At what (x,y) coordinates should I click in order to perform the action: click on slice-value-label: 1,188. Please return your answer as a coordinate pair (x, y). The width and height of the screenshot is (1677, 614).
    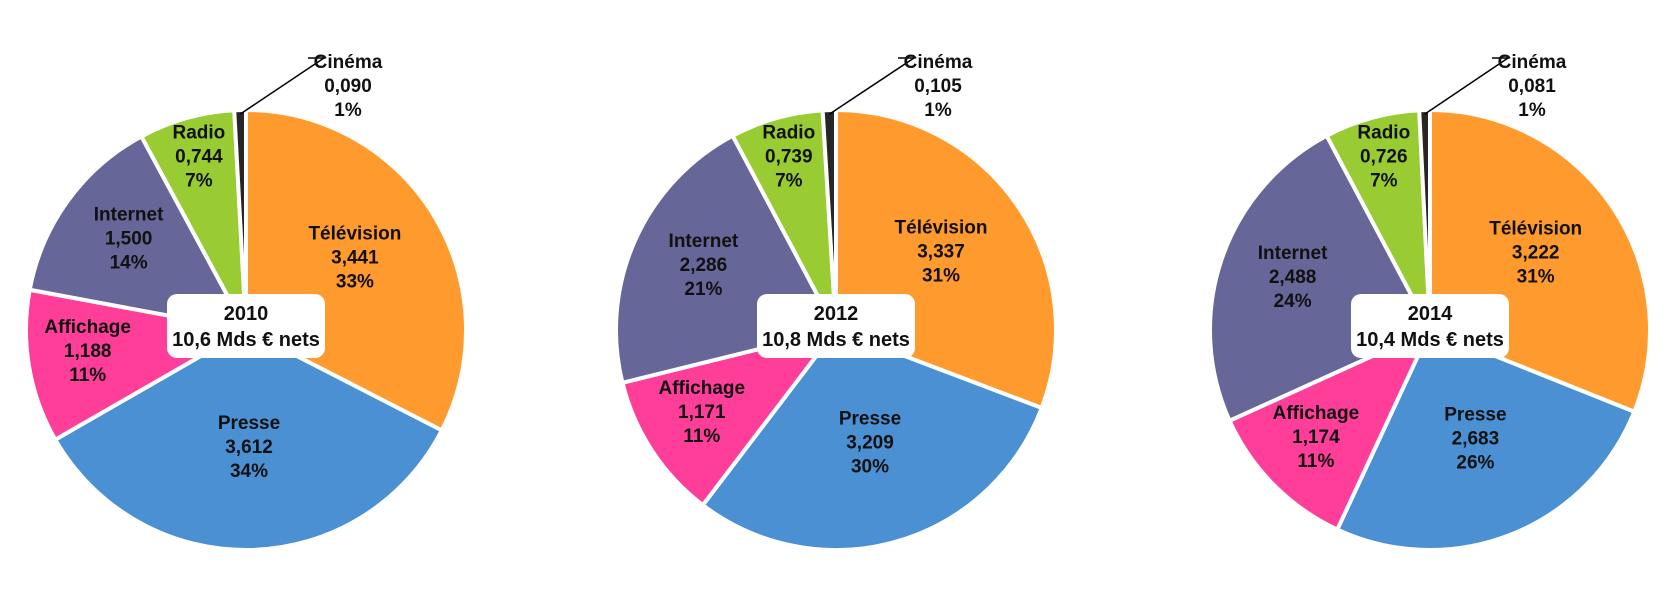
    Looking at the image, I should click on (88, 351).